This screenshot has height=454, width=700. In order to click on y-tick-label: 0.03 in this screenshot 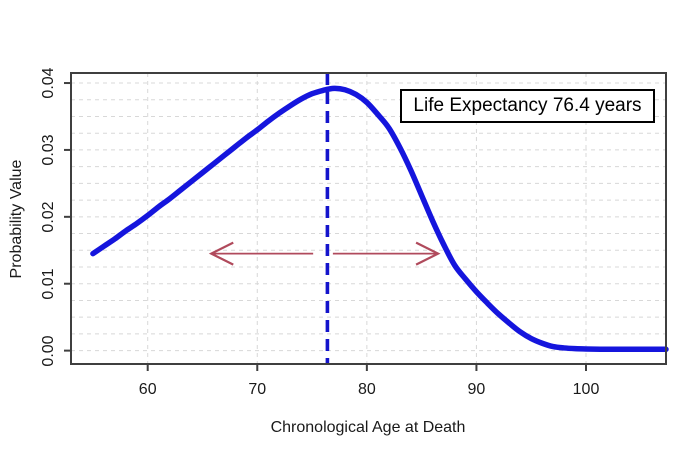, I will do `click(48, 150)`.